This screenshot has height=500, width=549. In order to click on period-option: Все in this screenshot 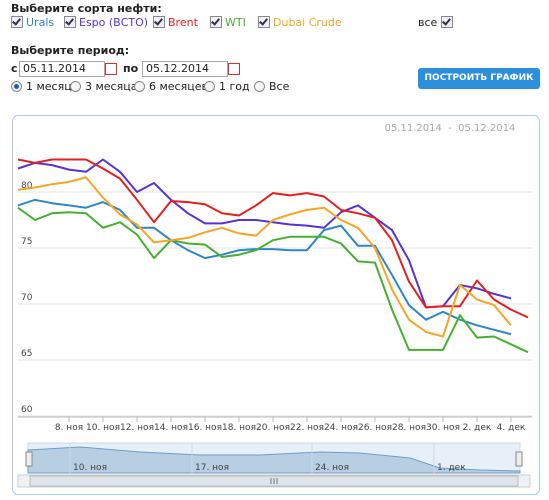, I will do `click(271, 86)`.